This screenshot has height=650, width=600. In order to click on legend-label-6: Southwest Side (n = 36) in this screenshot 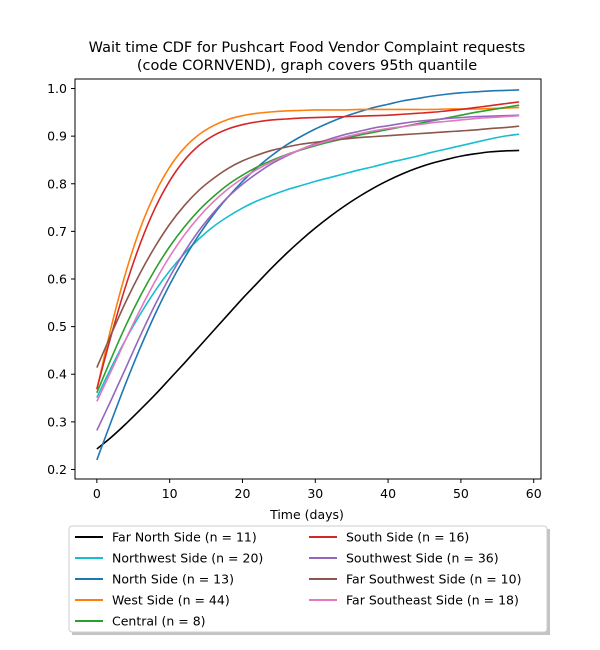, I will do `click(422, 558)`.